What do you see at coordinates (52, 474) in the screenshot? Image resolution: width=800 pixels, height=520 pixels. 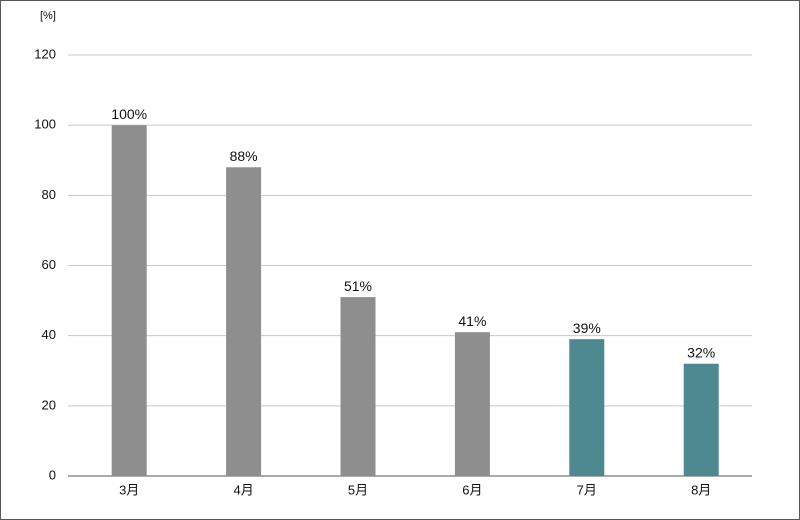 I see `y-tick-label: 0` at bounding box center [52, 474].